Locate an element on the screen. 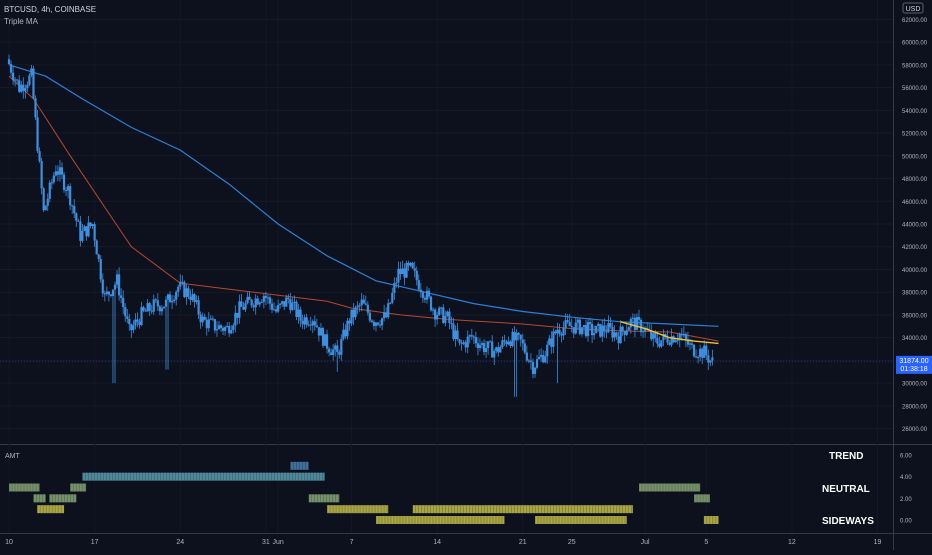 Image resolution: width=932 pixels, height=555 pixels. price-tick-label: 58000.00 is located at coordinates (915, 66).